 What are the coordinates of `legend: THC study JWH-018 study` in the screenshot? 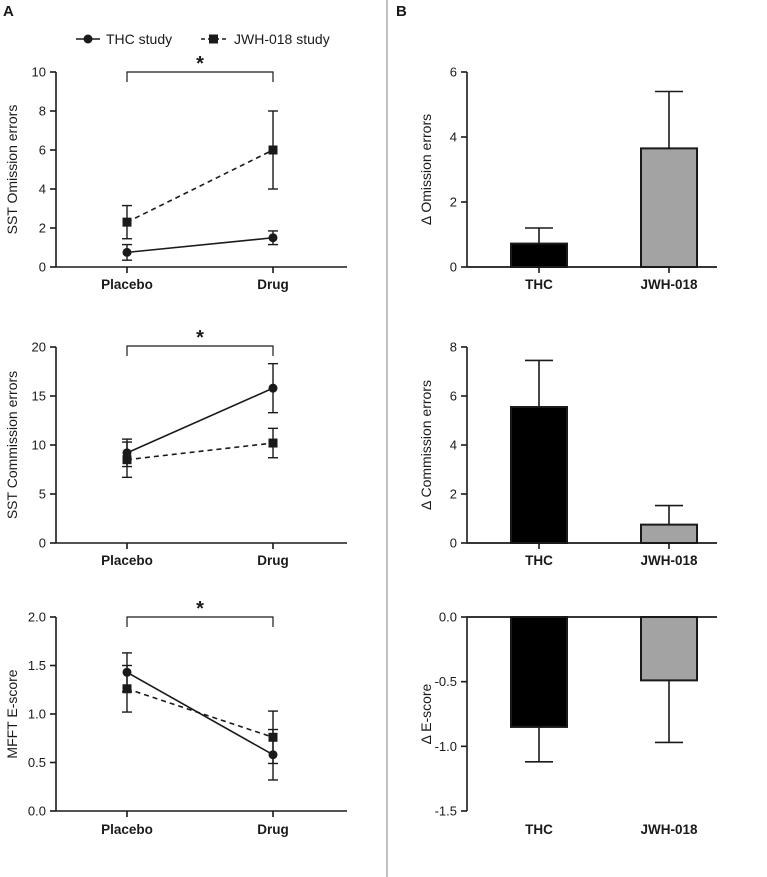 It's located at (203, 39).